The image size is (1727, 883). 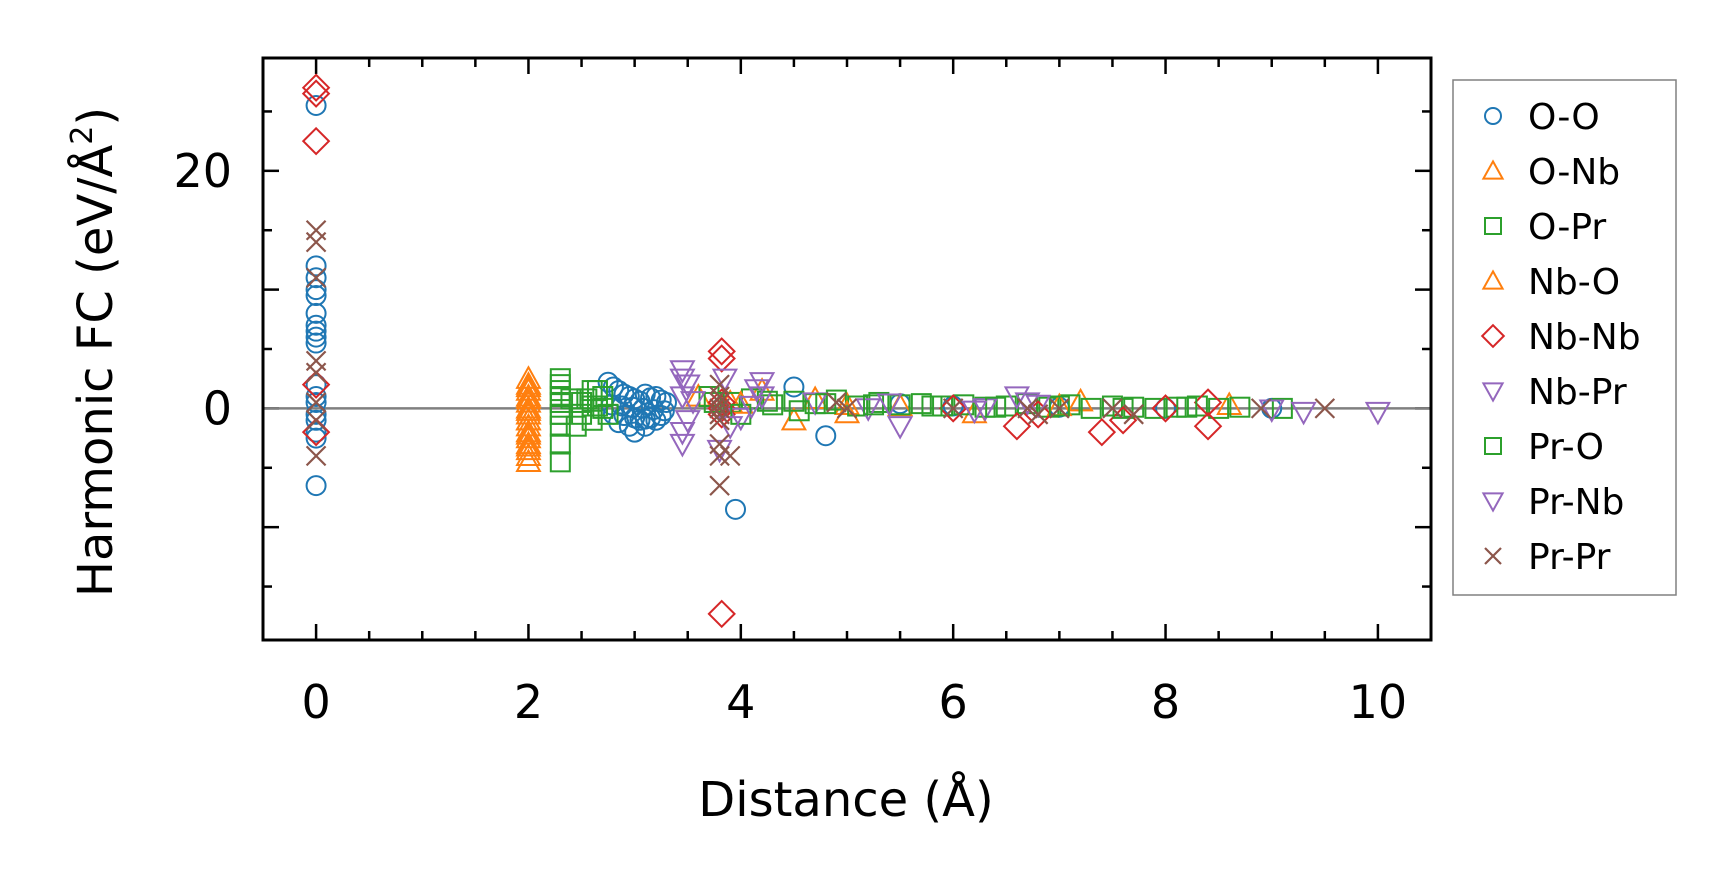 What do you see at coordinates (1547, 557) in the screenshot?
I see `legend-entry-pr-pr: Pr-Pr` at bounding box center [1547, 557].